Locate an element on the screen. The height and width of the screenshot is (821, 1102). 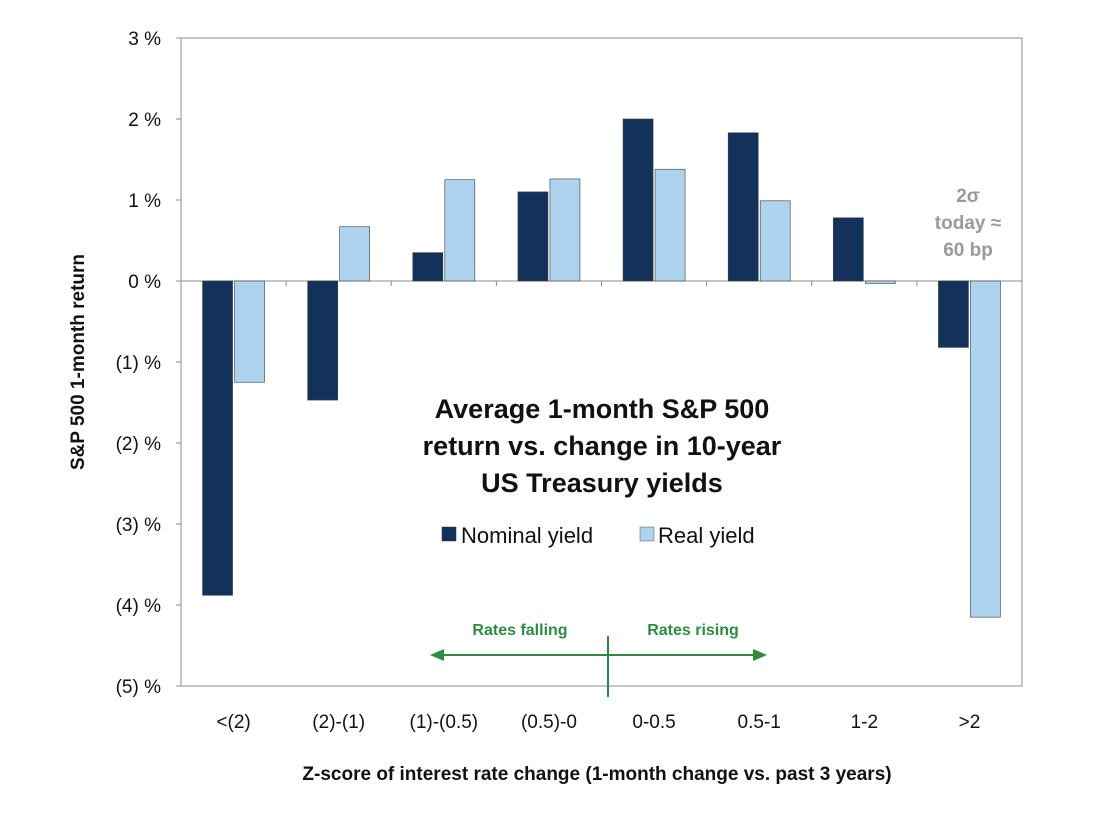
arrow-left-icon is located at coordinates (437, 655).